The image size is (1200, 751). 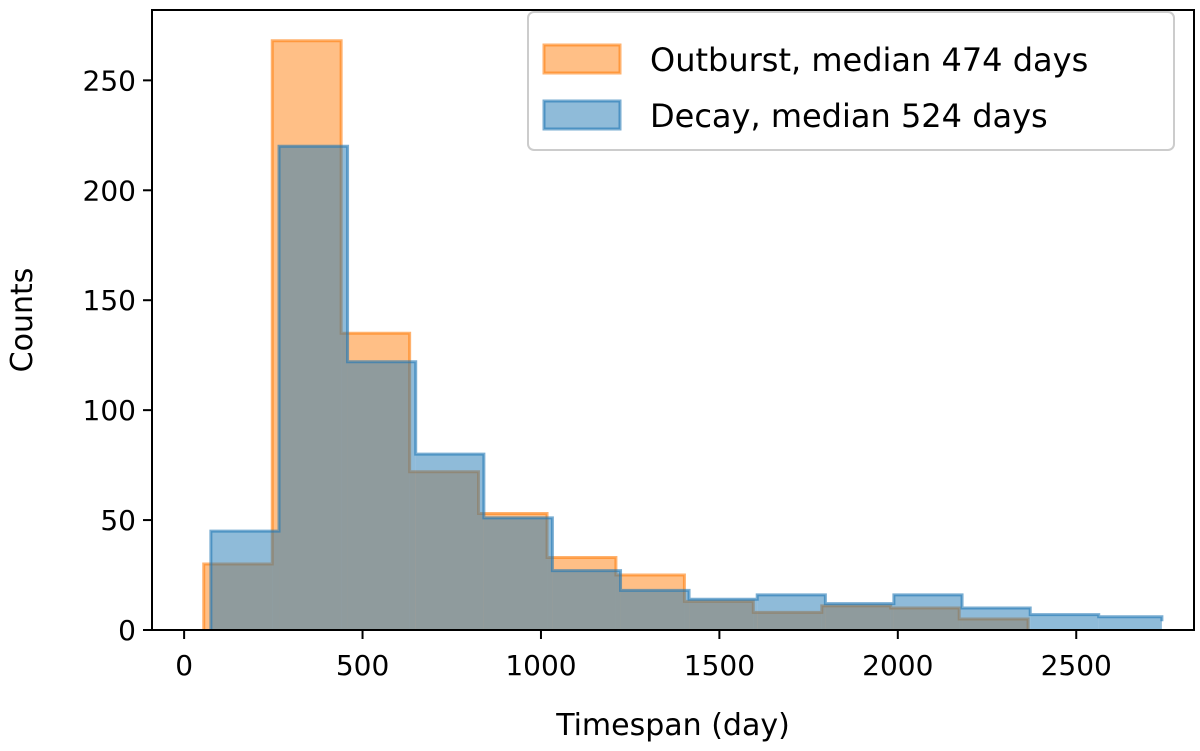 I want to click on y-tick-label-50: 50, so click(x=118, y=520).